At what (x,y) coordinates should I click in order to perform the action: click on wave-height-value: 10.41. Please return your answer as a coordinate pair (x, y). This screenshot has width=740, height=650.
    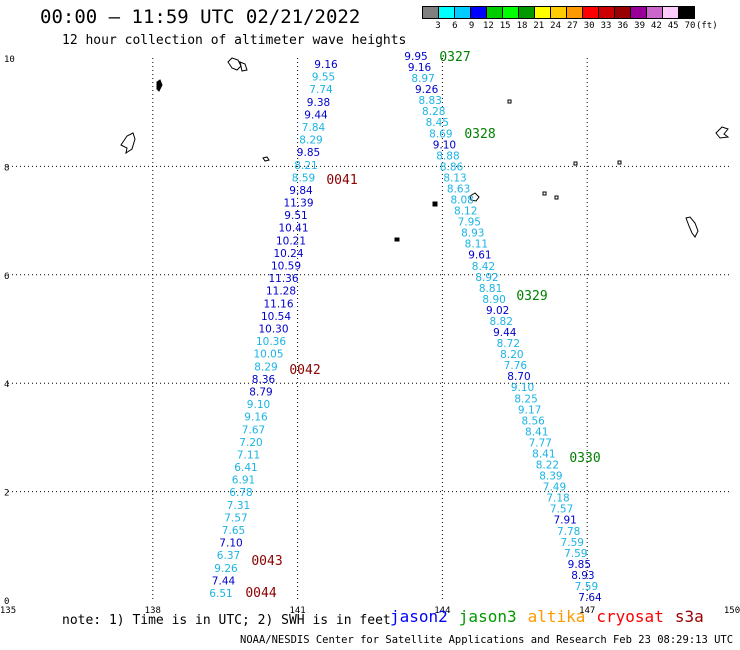
    Looking at the image, I should click on (293, 229).